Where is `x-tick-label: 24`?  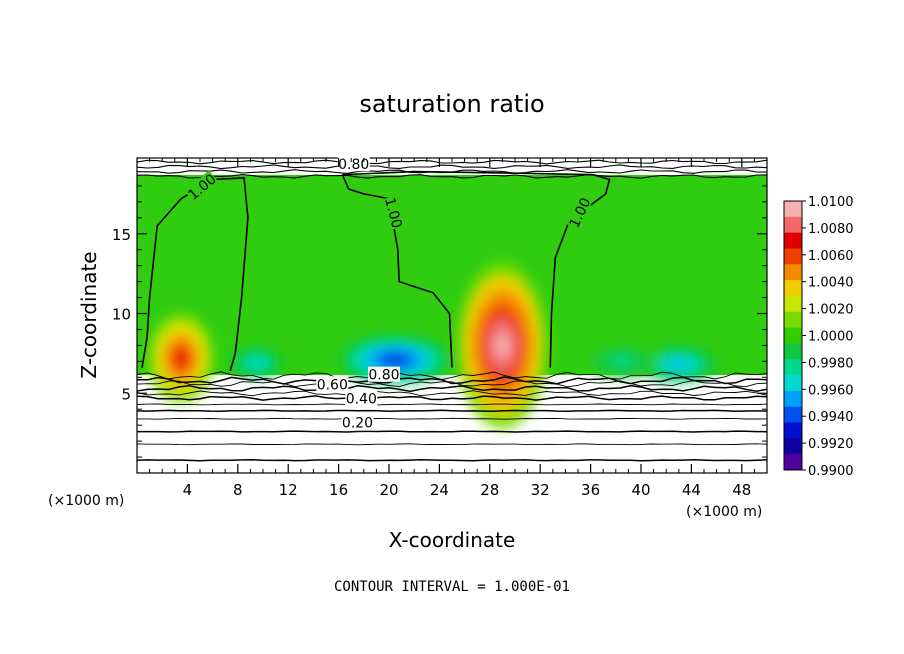 x-tick-label: 24 is located at coordinates (439, 490).